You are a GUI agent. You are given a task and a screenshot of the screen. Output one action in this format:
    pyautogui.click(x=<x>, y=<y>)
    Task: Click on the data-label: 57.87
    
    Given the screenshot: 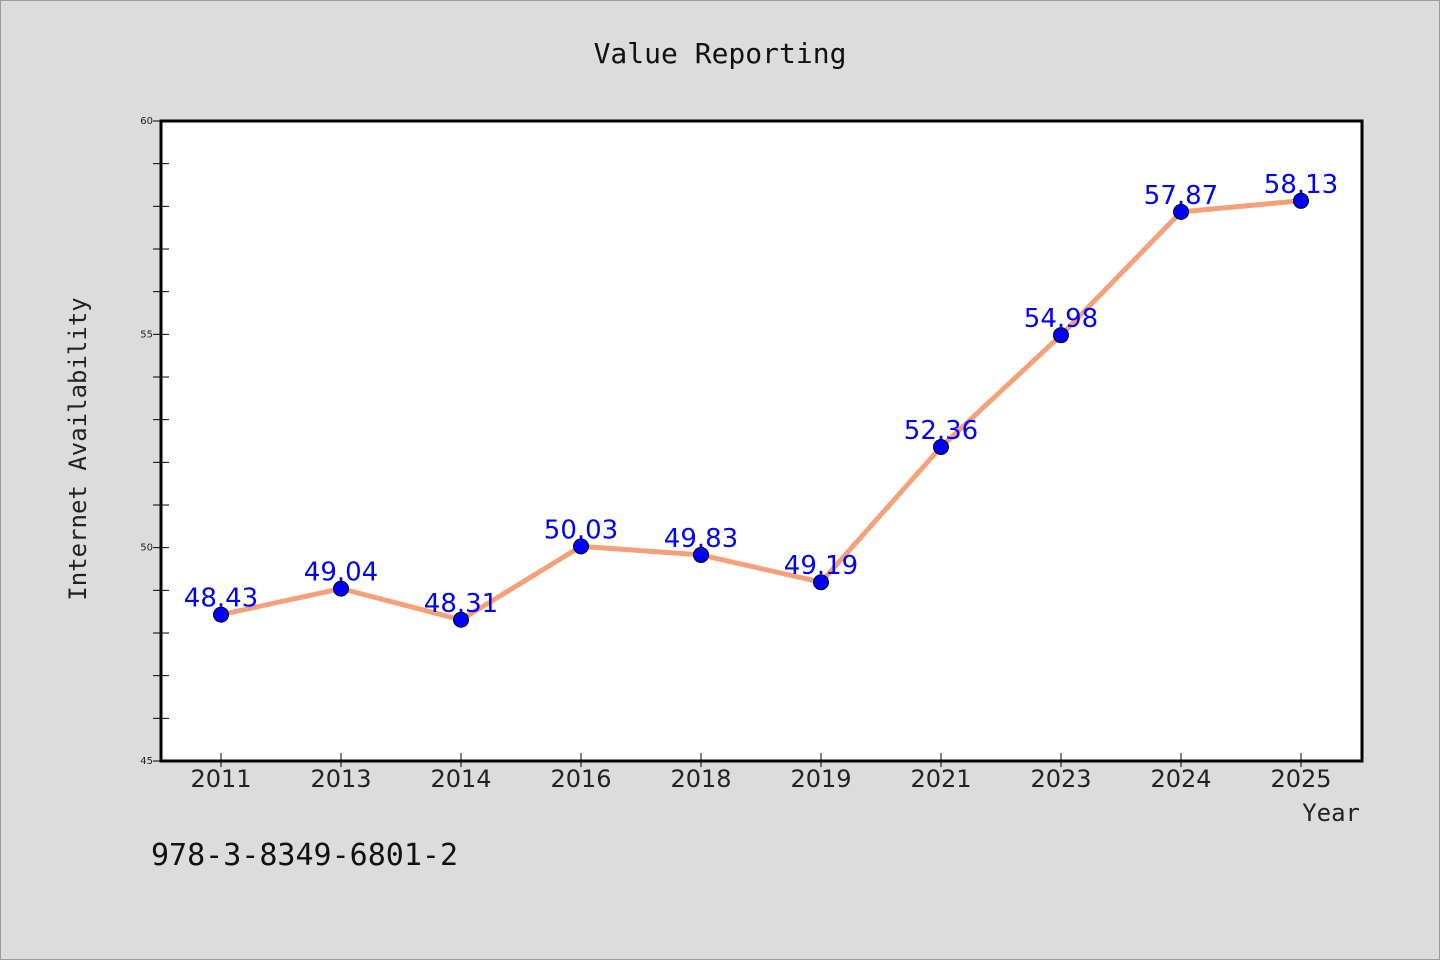 What is the action you would take?
    pyautogui.click(x=1181, y=196)
    